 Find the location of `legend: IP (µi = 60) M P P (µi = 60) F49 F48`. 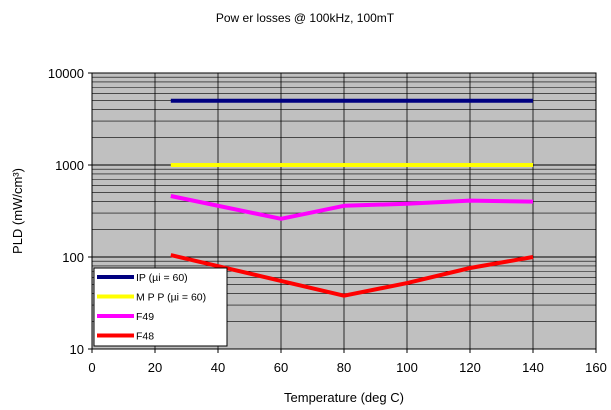

legend: IP (µi = 60) M P P (µi = 60) F49 F48 is located at coordinates (160, 307).